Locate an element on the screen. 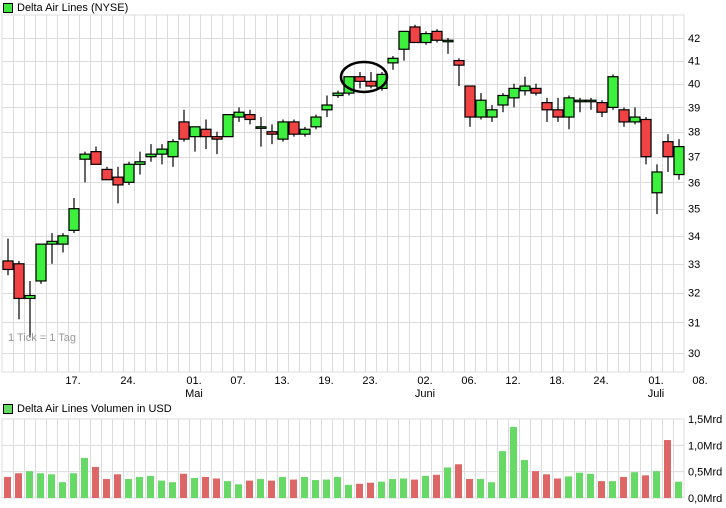  volume-legend-swatch is located at coordinates (8, 409).